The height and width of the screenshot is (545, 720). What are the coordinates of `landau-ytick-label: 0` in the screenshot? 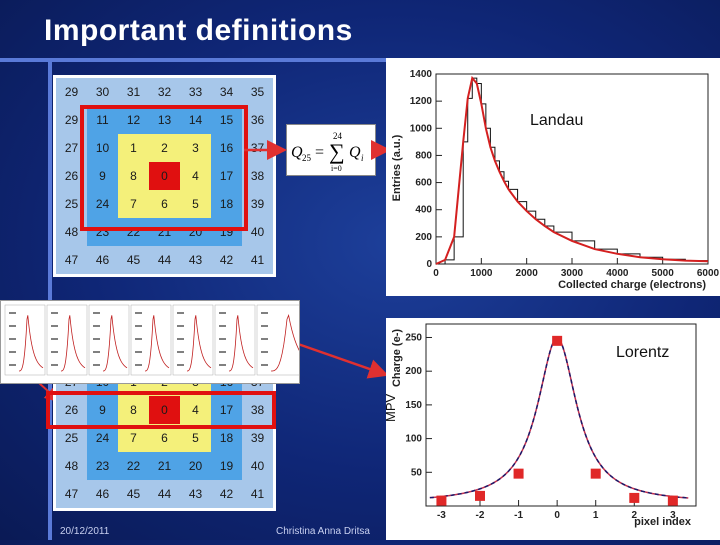 It's located at (429, 264).